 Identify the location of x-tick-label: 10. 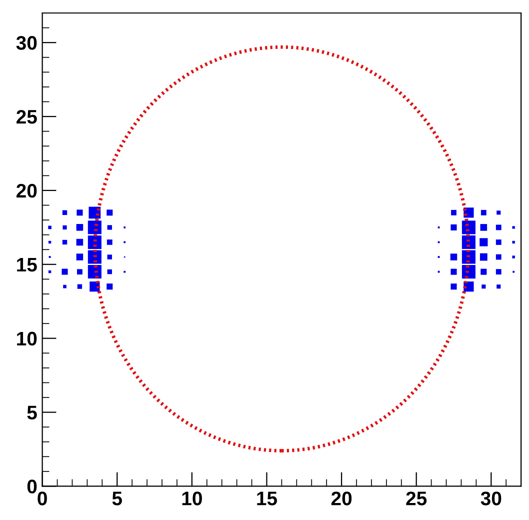
(192, 499).